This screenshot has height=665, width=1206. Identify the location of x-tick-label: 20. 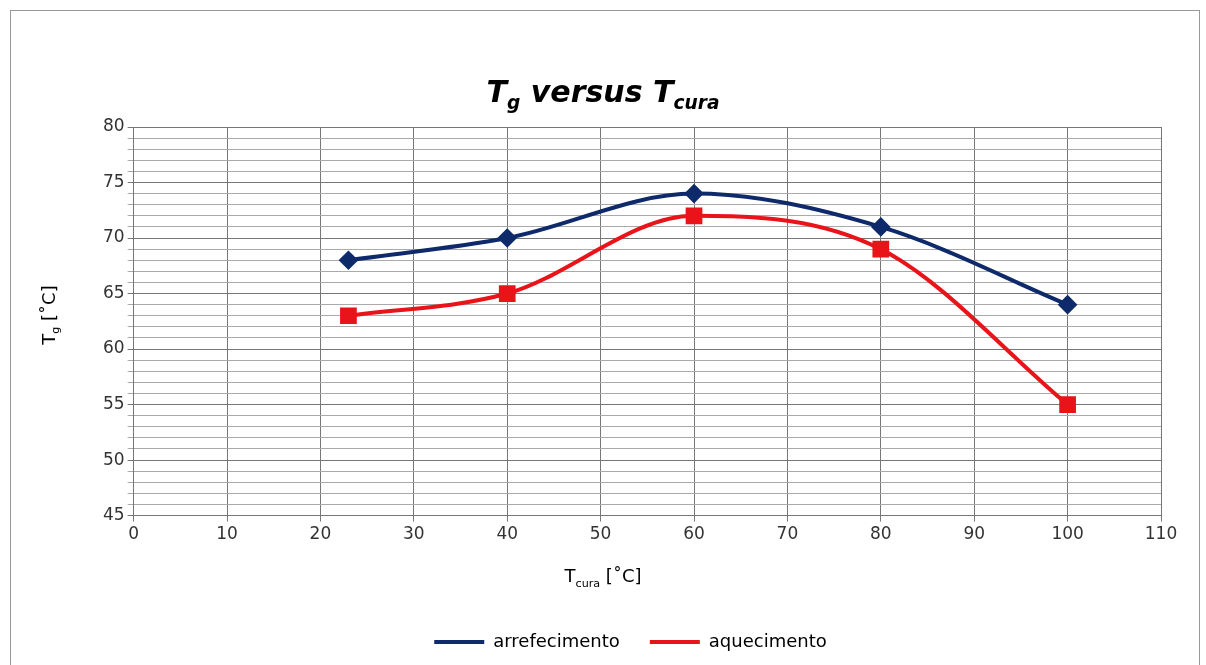
(320, 533).